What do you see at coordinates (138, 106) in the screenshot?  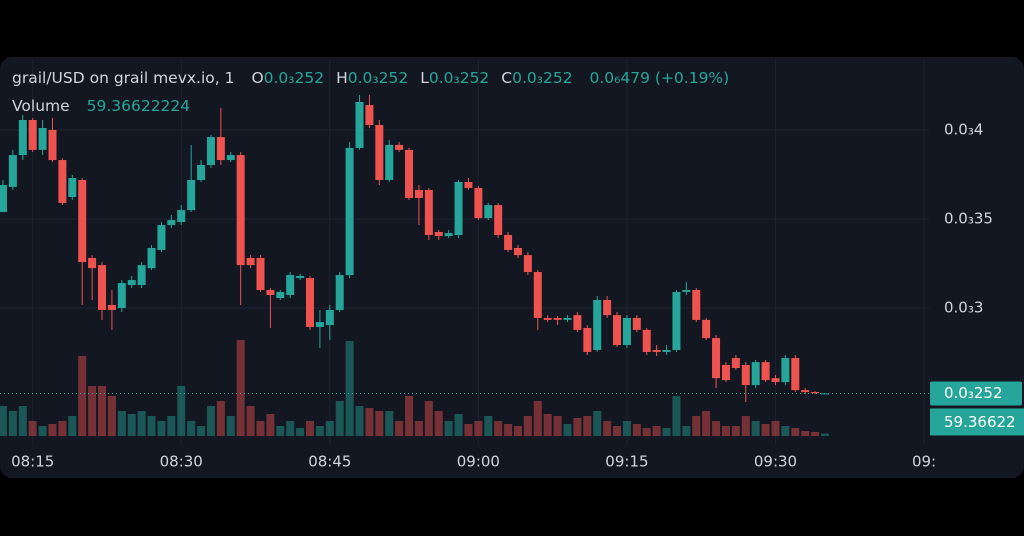 I see `volume-value: 59.36622224` at bounding box center [138, 106].